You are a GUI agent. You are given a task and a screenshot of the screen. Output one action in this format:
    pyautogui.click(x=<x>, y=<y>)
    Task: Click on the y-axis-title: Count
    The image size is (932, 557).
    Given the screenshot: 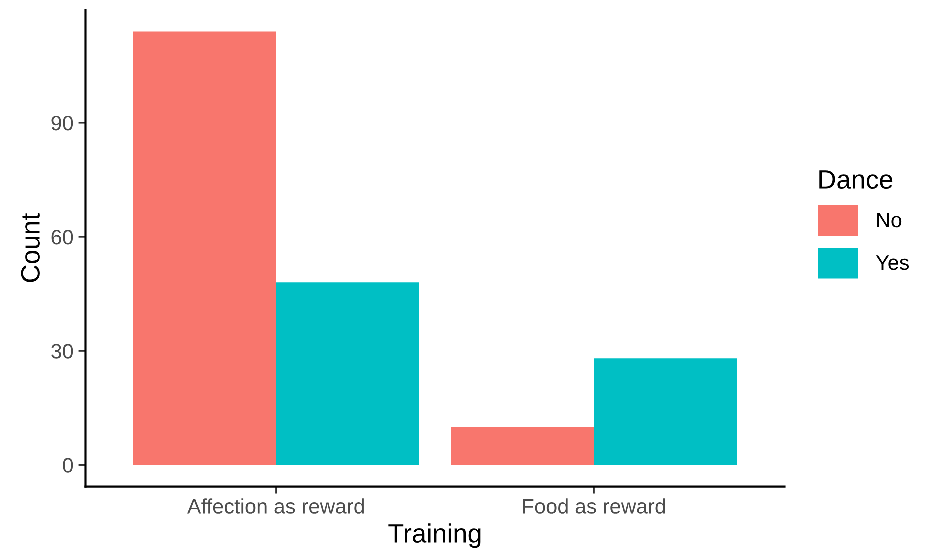 What is the action you would take?
    pyautogui.click(x=30, y=247)
    